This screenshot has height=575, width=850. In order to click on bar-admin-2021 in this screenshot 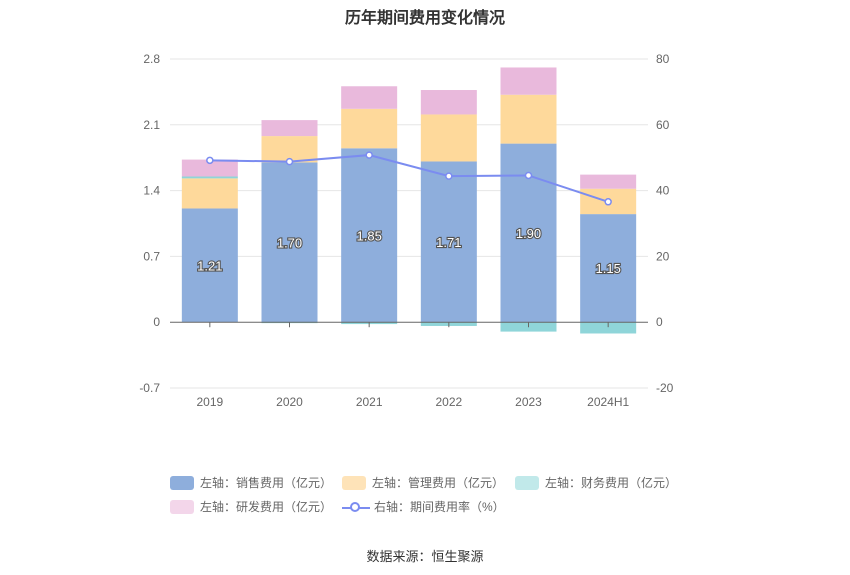, I will do `click(369, 128)`.